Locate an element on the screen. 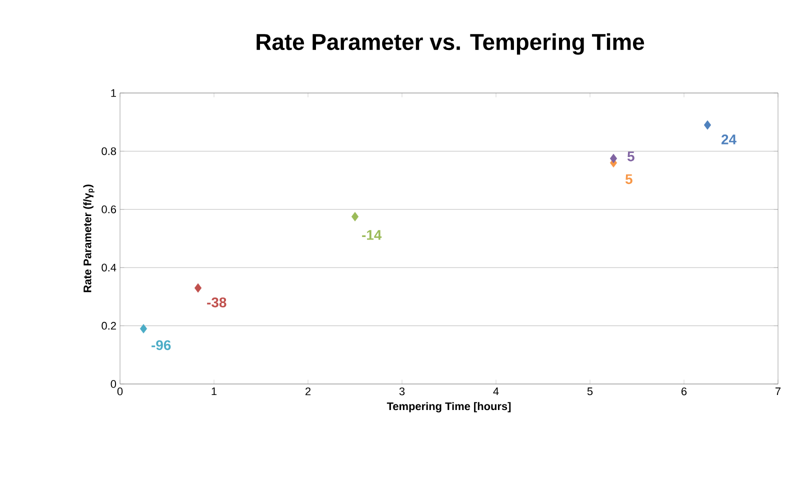 This screenshot has width=796, height=482. x-tick-label: 6 is located at coordinates (684, 392).